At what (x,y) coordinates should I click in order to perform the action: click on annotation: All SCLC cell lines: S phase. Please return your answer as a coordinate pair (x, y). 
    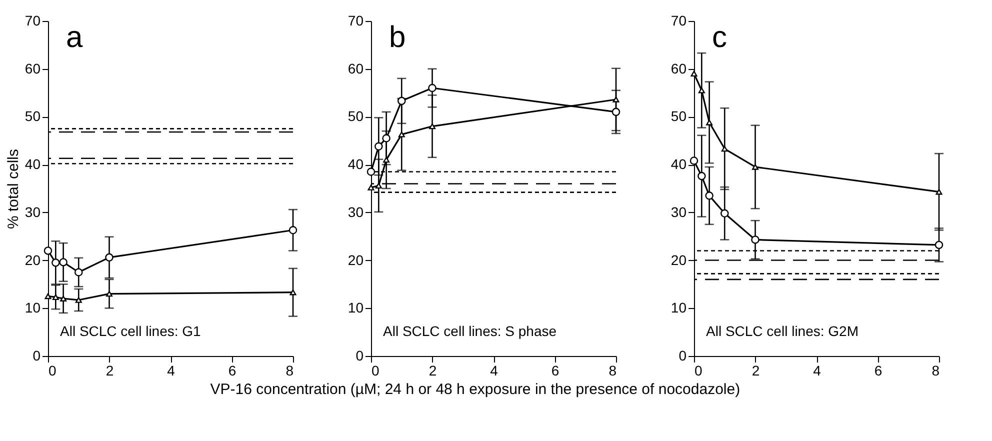
    Looking at the image, I should click on (470, 331).